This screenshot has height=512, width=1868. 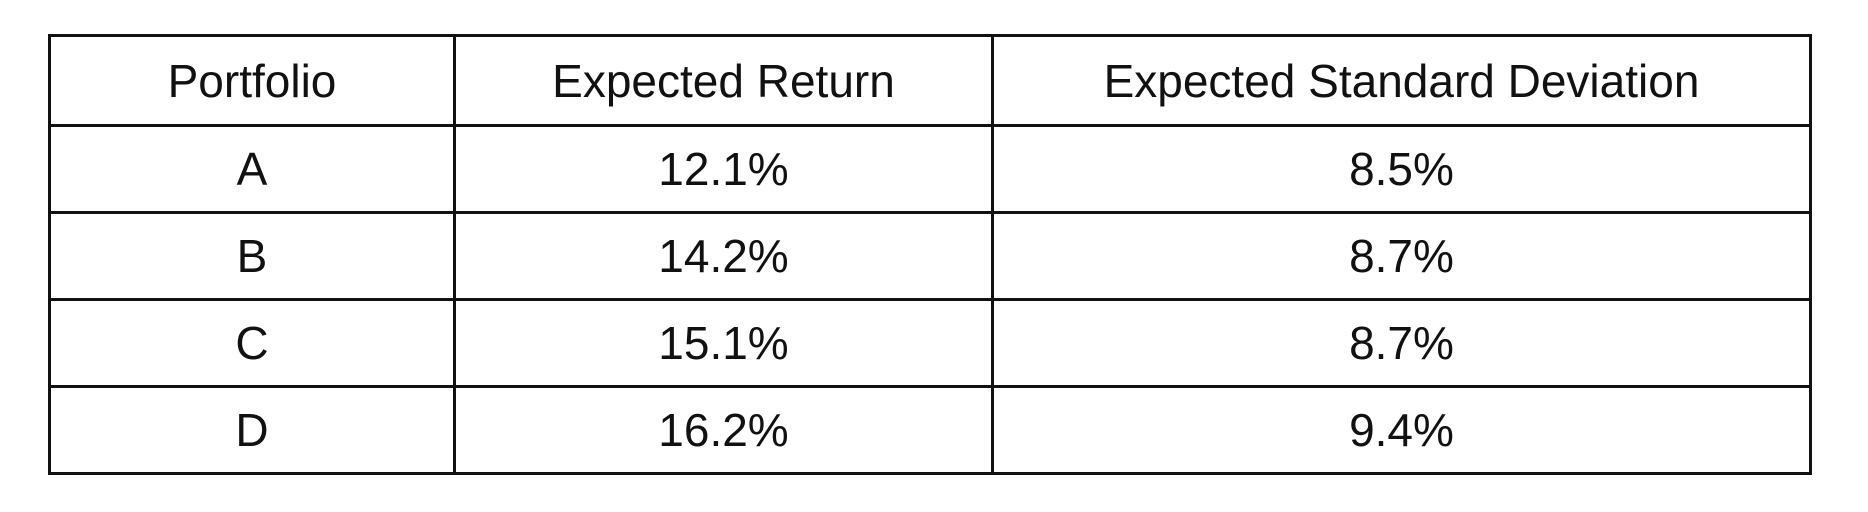 What do you see at coordinates (723, 343) in the screenshot?
I see `cell-expected-return: 15.1%` at bounding box center [723, 343].